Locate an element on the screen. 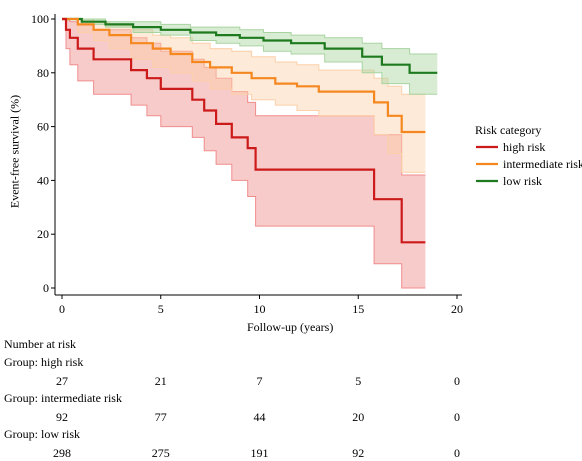 The width and height of the screenshot is (582, 461). x-tick-label: 15 is located at coordinates (358, 309).